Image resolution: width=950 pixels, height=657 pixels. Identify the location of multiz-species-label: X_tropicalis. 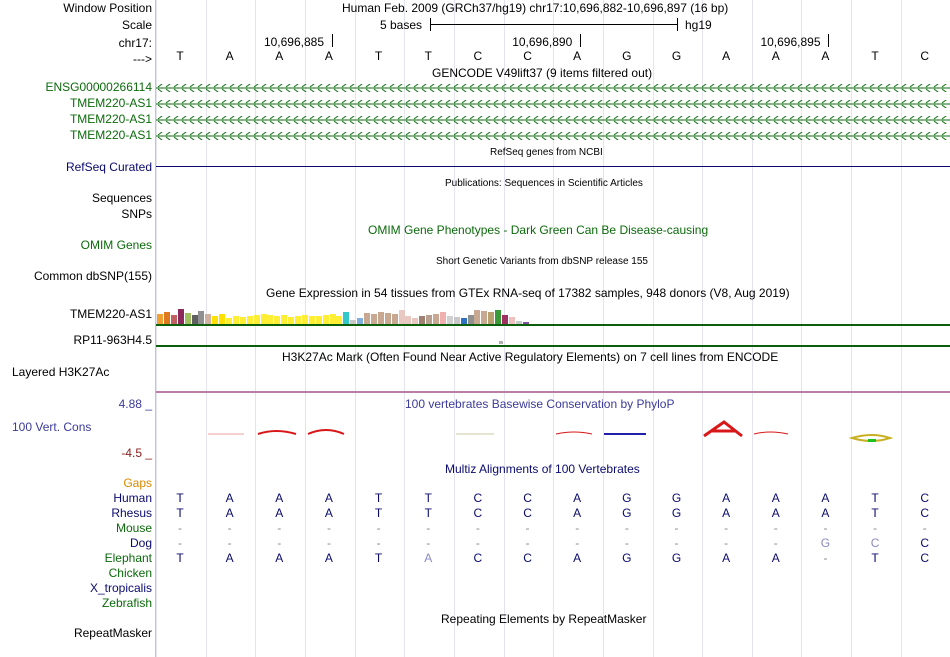
(120, 588).